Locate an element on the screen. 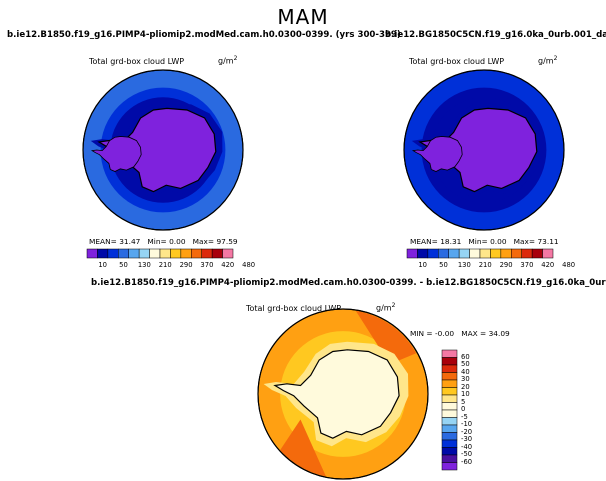  panel2-tick-label: 420 is located at coordinates (548, 265).